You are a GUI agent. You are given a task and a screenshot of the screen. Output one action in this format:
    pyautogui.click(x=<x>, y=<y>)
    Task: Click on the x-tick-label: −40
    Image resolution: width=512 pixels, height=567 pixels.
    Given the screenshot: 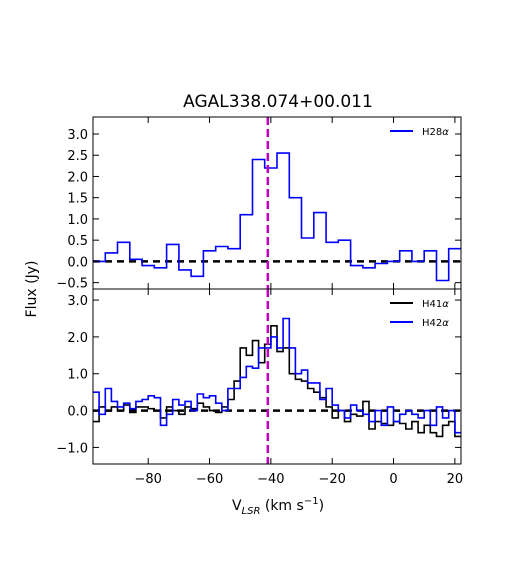 What is the action you would take?
    pyautogui.click(x=270, y=479)
    